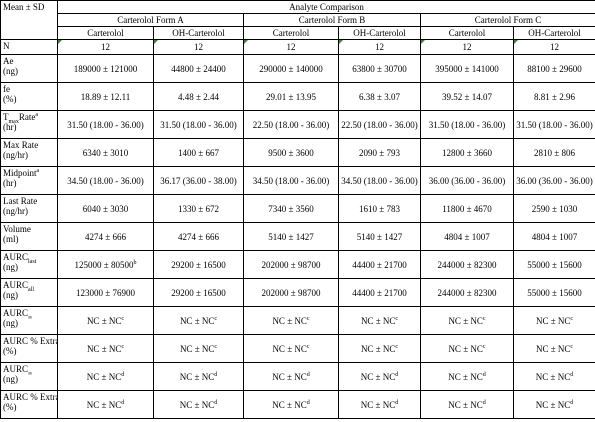 Image resolution: width=595 pixels, height=422 pixels. Describe the element at coordinates (16, 257) in the screenshot. I see `text: AURC` at that location.